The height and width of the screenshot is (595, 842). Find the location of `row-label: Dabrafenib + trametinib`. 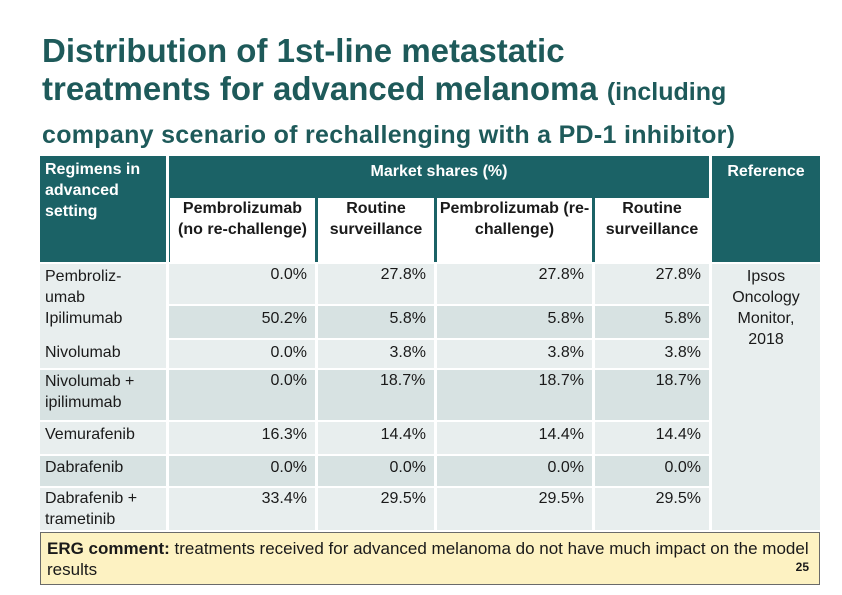

row-label: Dabrafenib + trametinib is located at coordinates (103, 509).